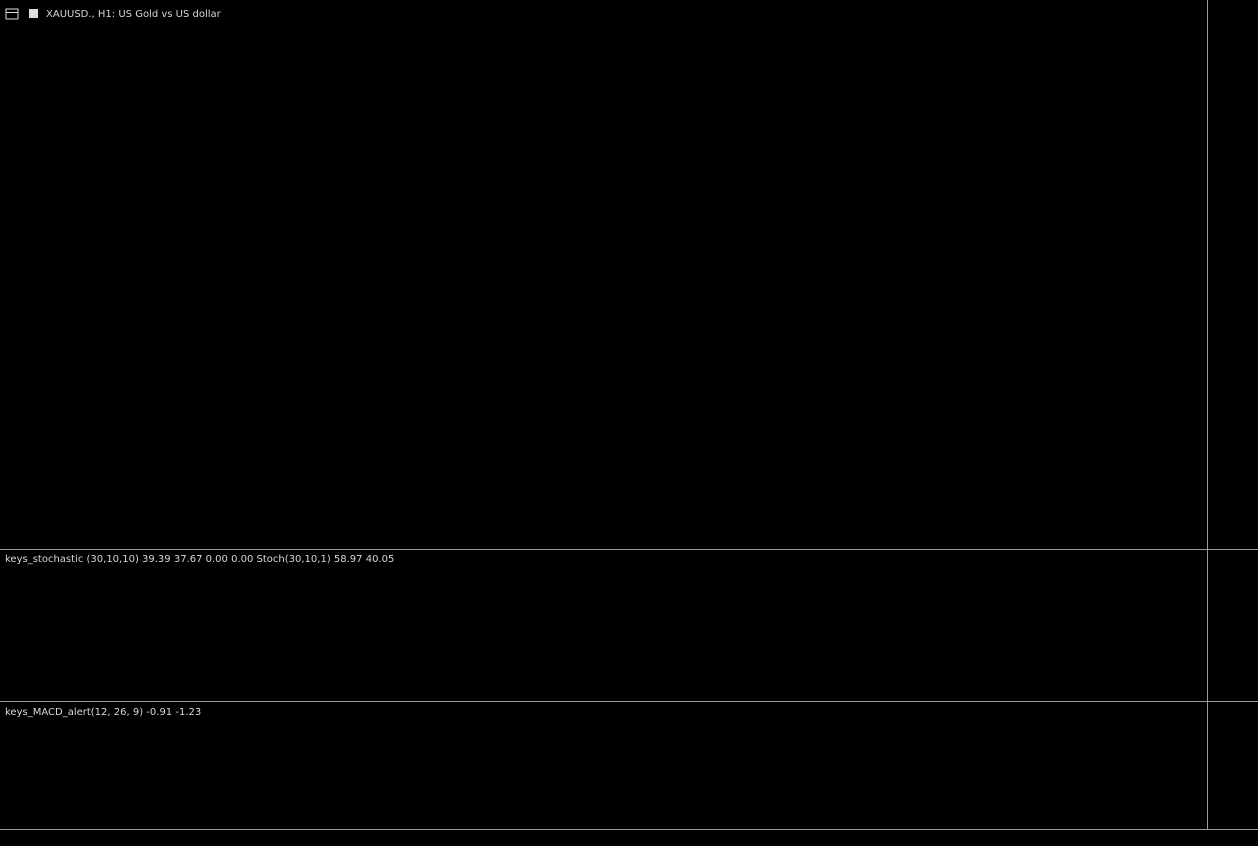 This screenshot has height=846, width=1258. What do you see at coordinates (134, 14) in the screenshot?
I see `chart-title: XAUUSD., H1: US Gold vs US dollar` at bounding box center [134, 14].